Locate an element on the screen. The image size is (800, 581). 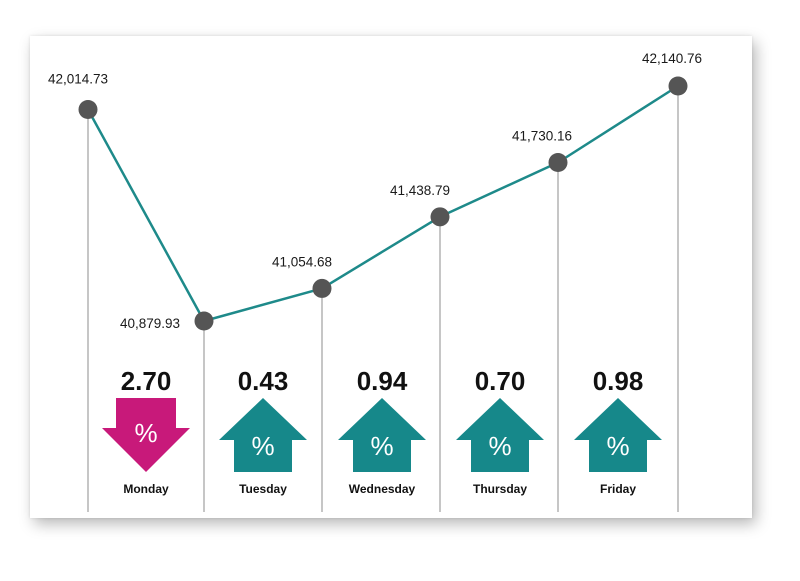
percent-change-label: 0.43 is located at coordinates (263, 381).